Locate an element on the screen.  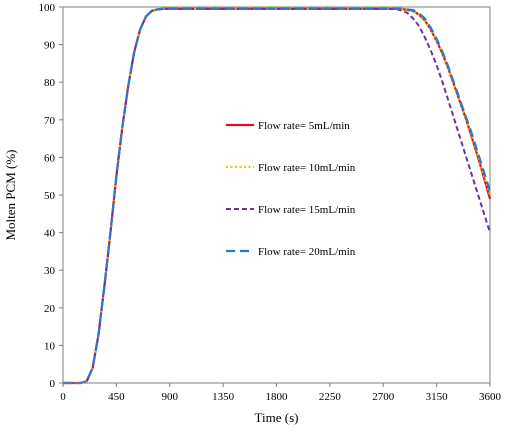
x-axis-title: Time (s) is located at coordinates (277, 417).